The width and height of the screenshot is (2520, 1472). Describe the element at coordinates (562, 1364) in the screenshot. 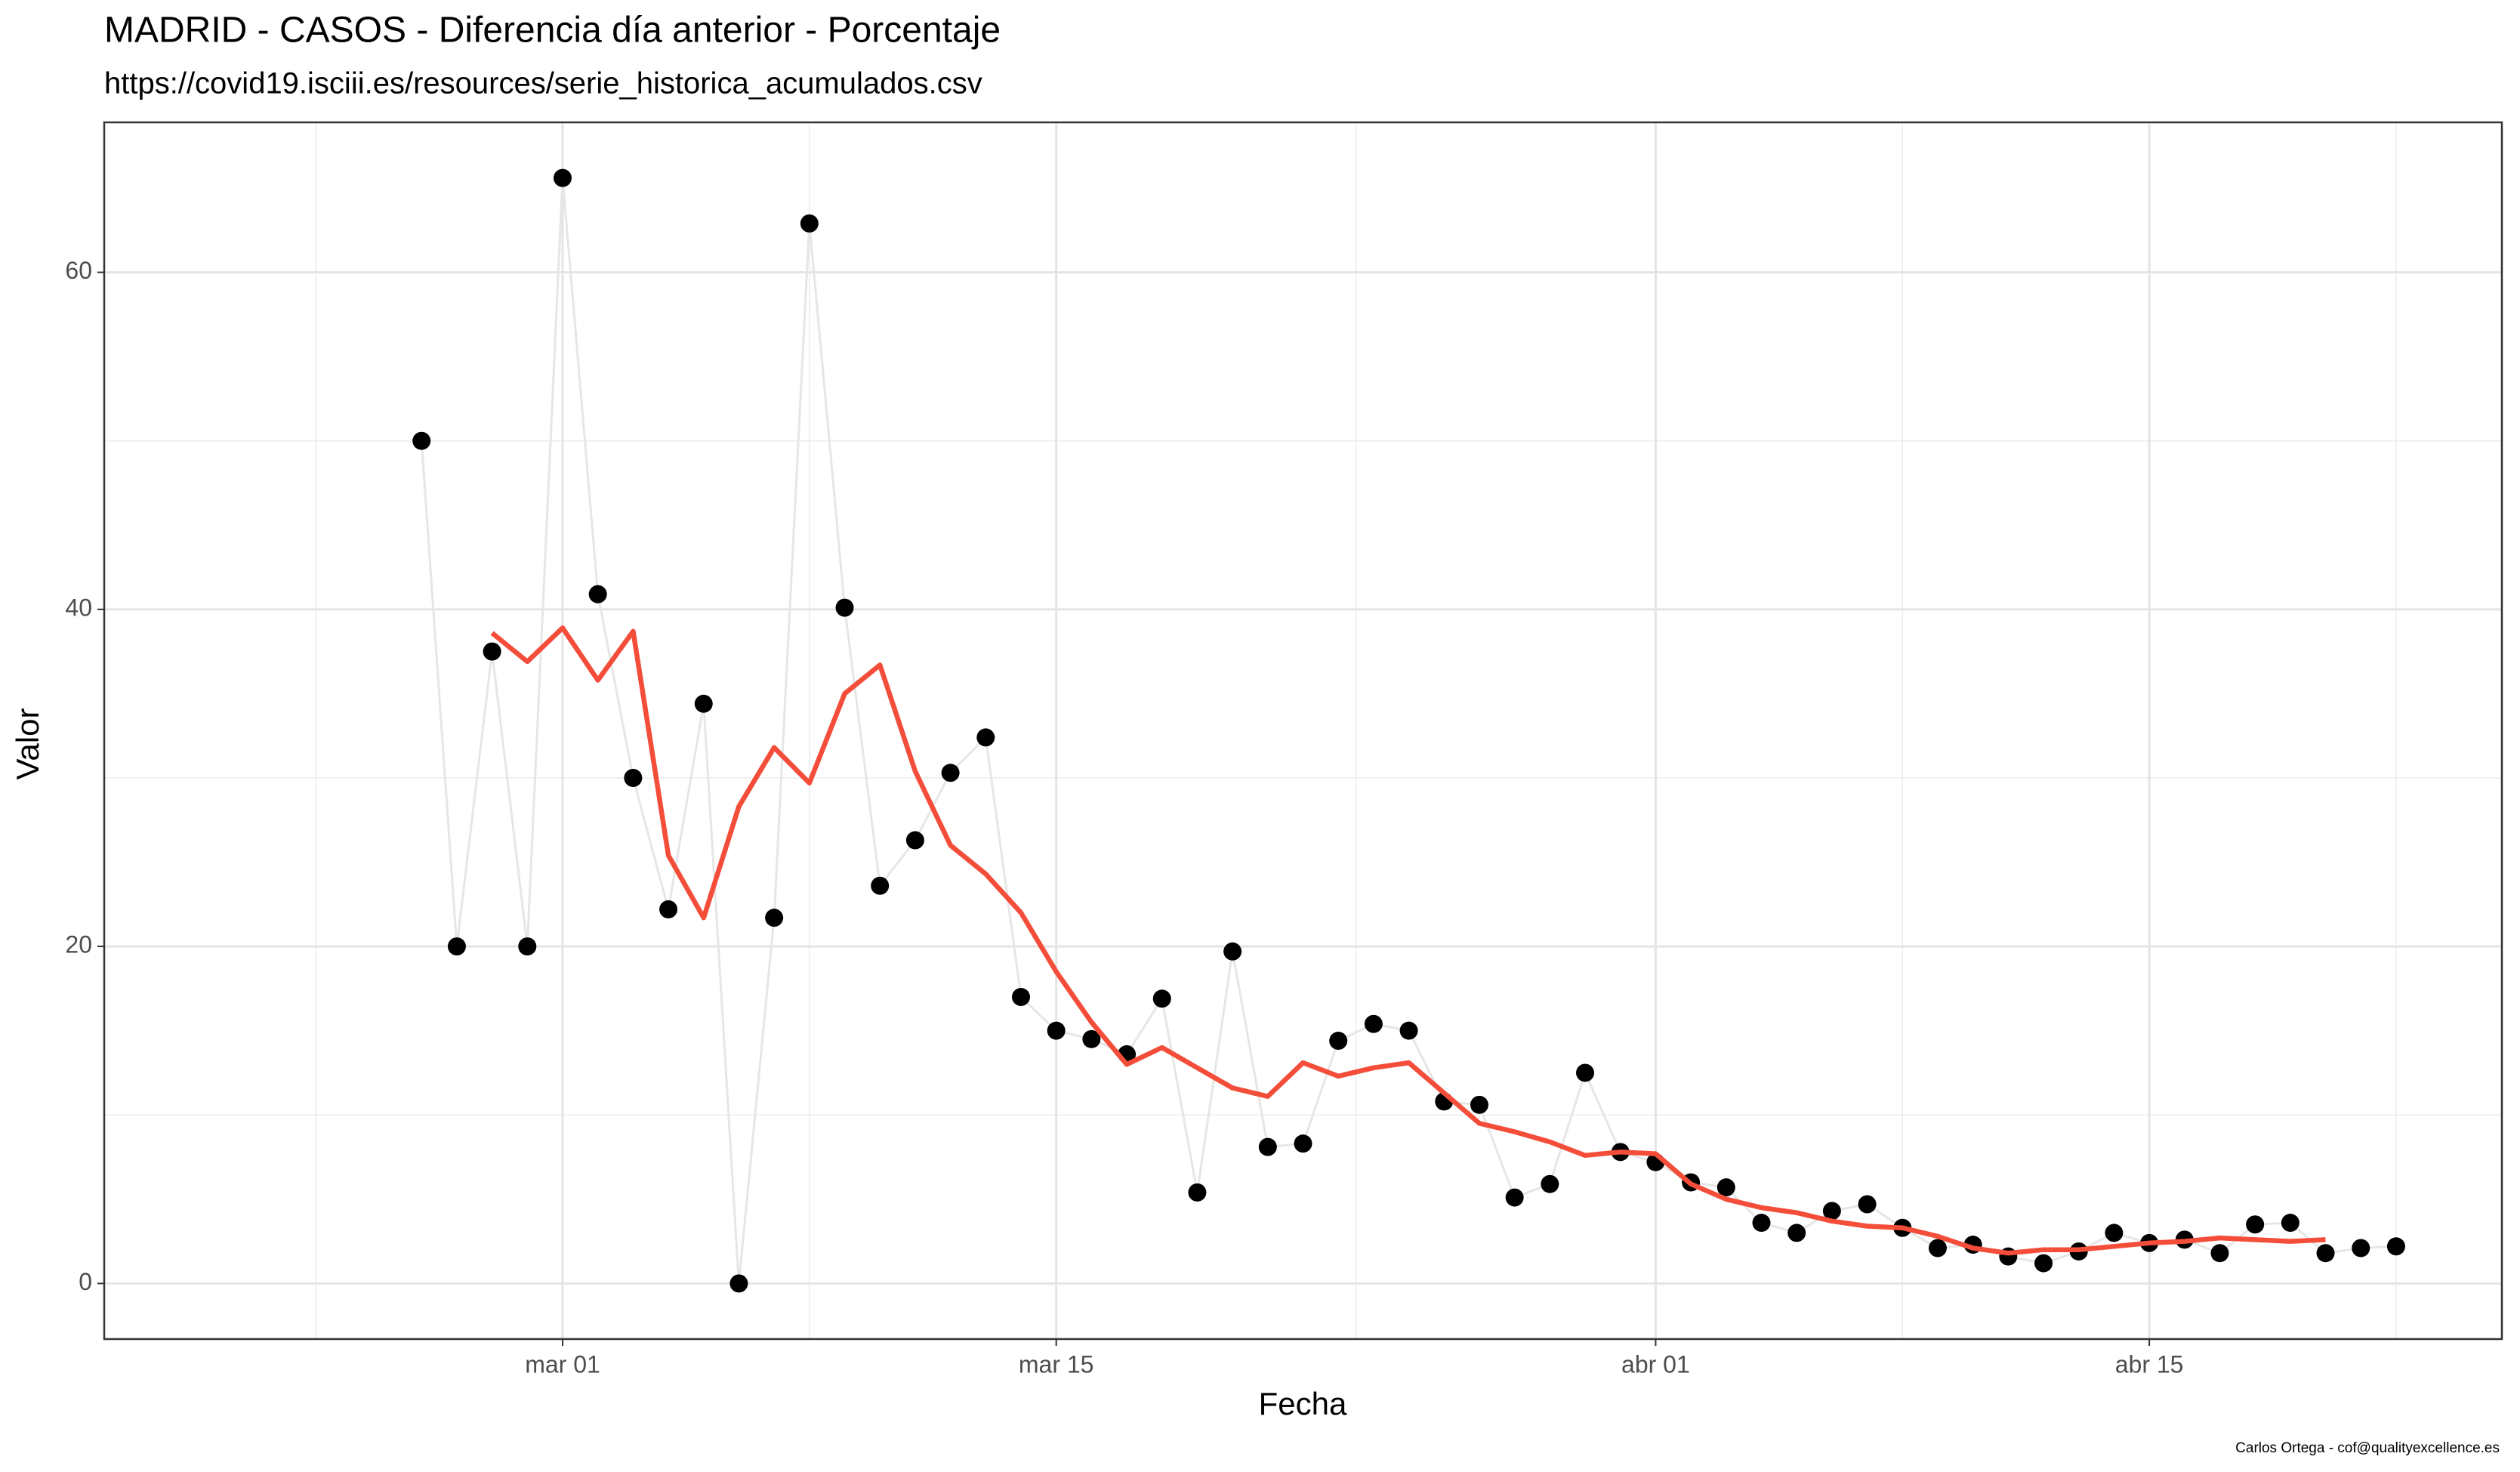

I see `x-tick-label: mar 01` at that location.